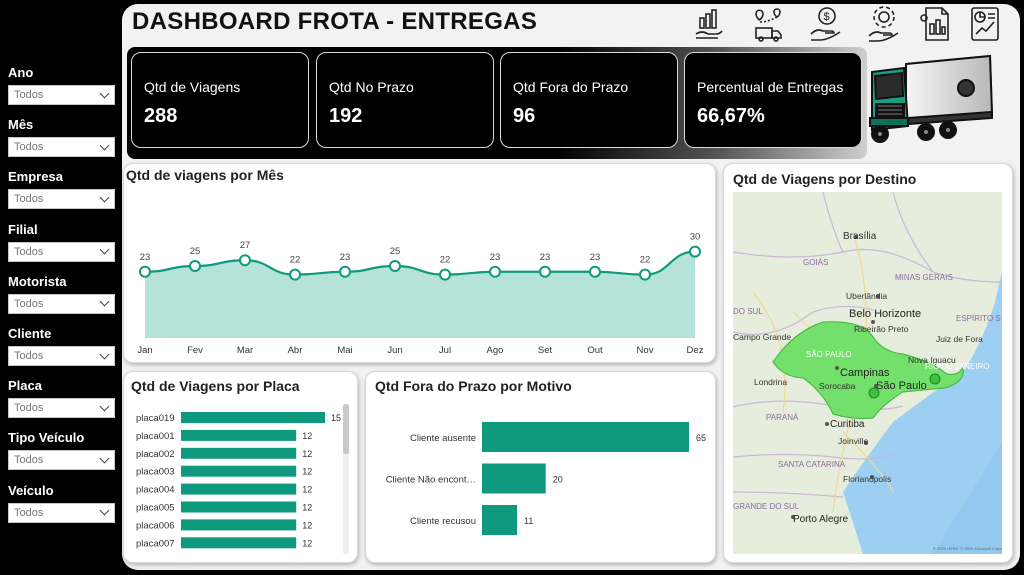  What do you see at coordinates (405, 100) in the screenshot?
I see `kpi-card: Qtd No Prazo 192` at bounding box center [405, 100].